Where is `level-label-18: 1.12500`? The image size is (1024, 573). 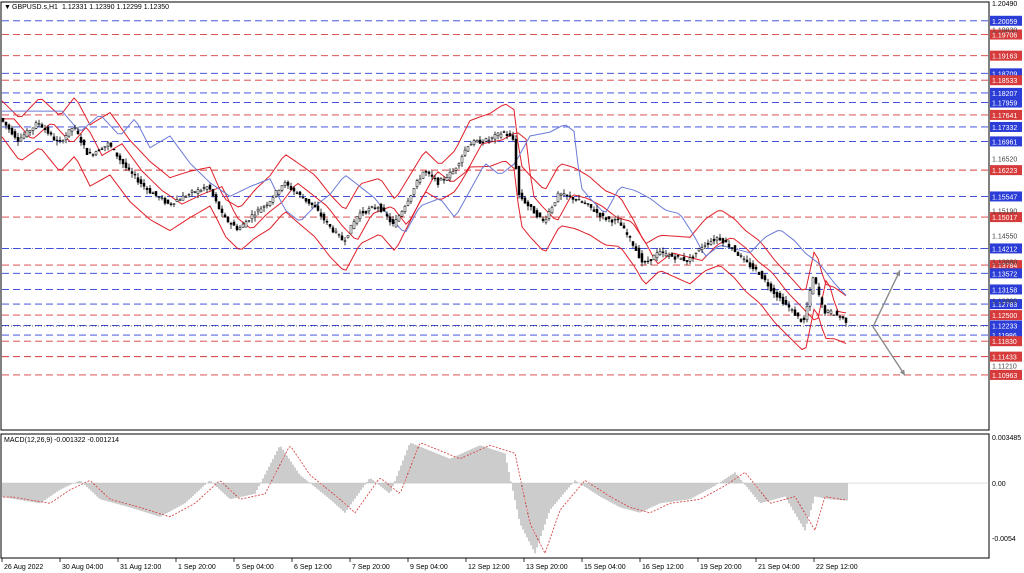
level-label-18: 1.12500 is located at coordinates (1004, 316).